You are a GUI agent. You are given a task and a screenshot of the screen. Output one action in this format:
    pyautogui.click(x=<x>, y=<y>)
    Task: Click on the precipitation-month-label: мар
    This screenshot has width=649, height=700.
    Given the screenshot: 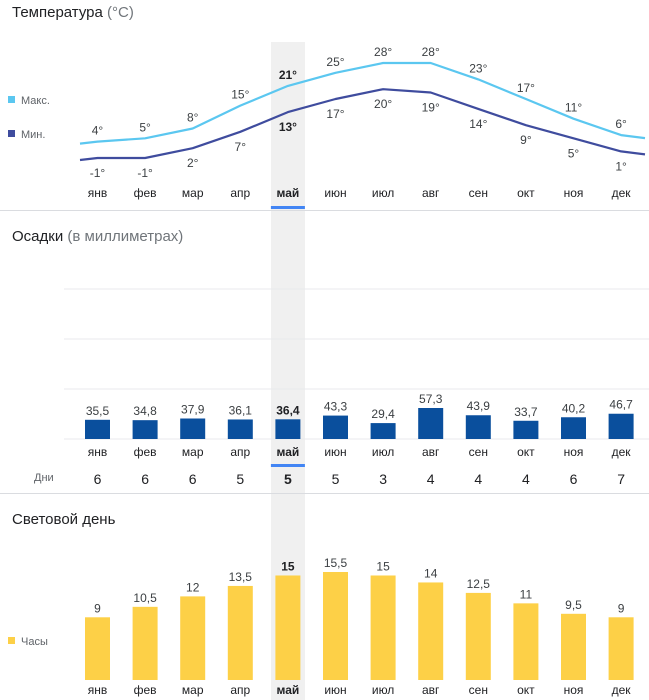 What is the action you would take?
    pyautogui.click(x=193, y=452)
    